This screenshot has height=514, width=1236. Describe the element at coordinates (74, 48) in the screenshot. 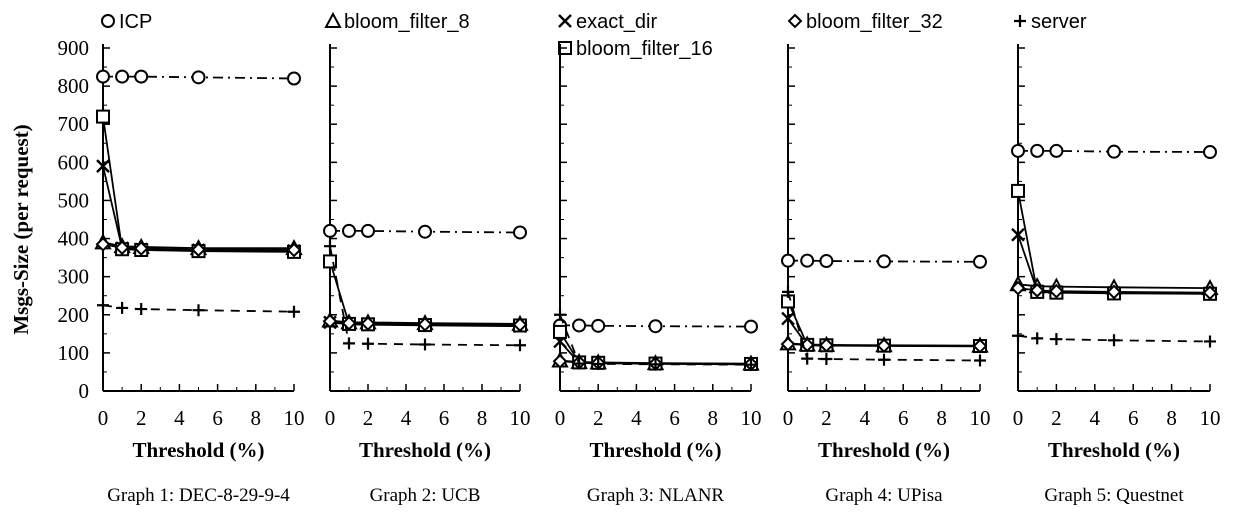

I see `y-tick-label: 900` at that location.